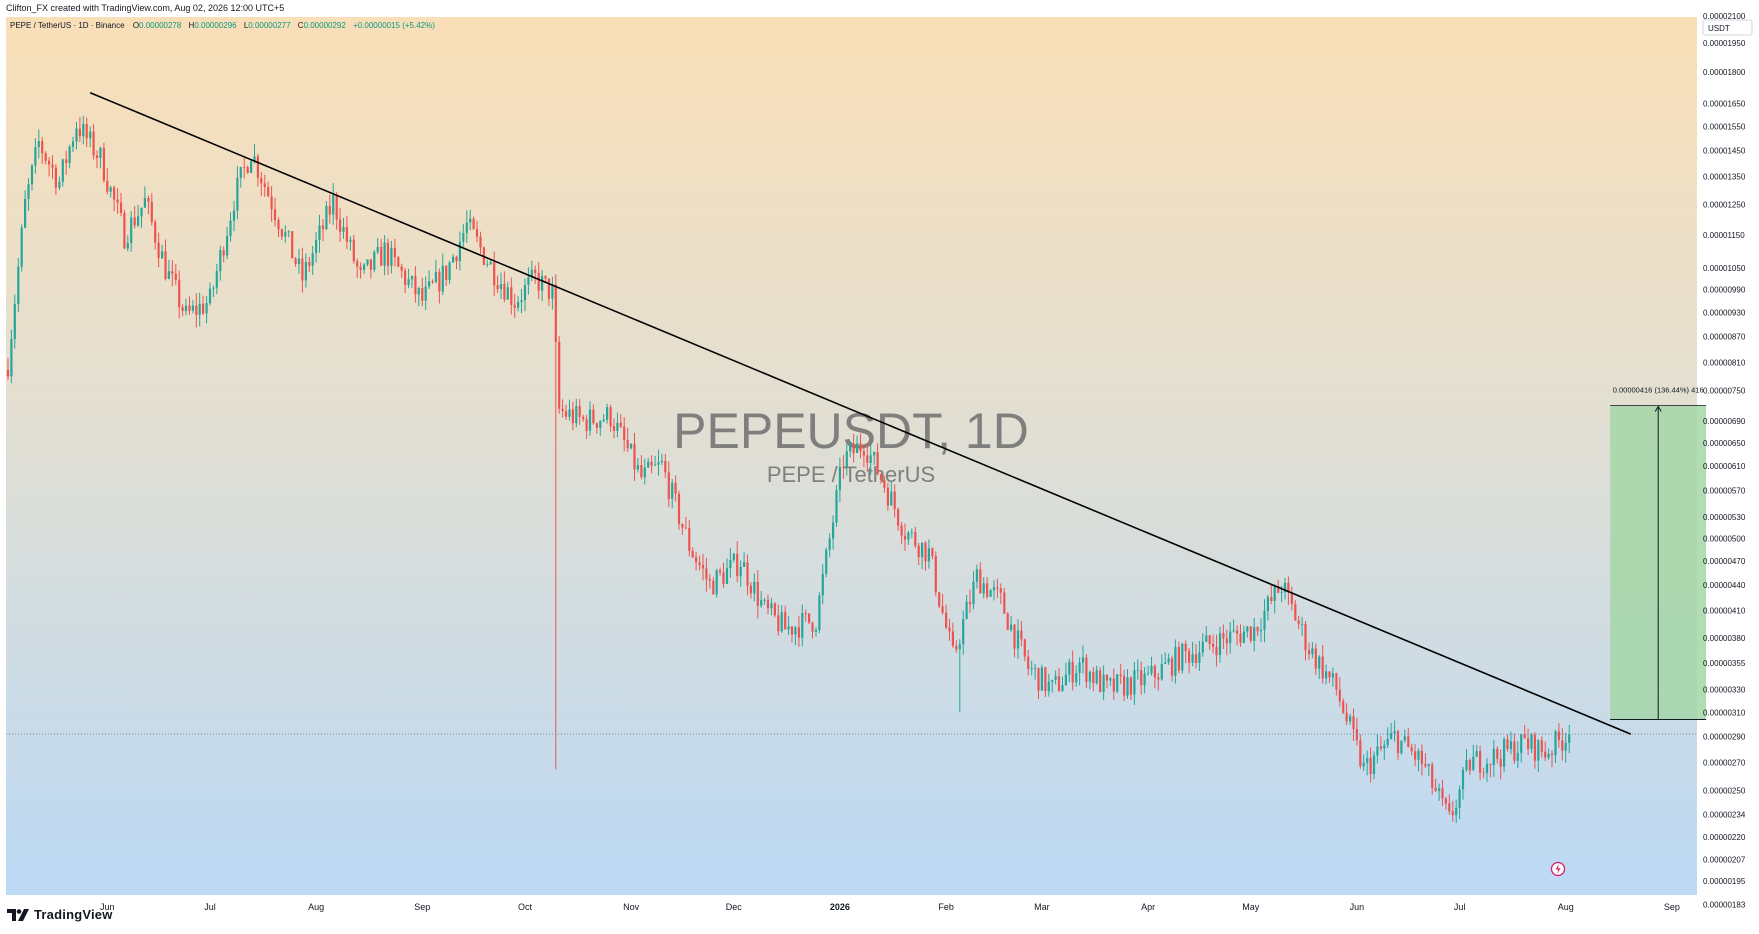 This screenshot has height=934, width=1759. I want to click on legend-change: +0.00000015 (+5.42%), so click(394, 25).